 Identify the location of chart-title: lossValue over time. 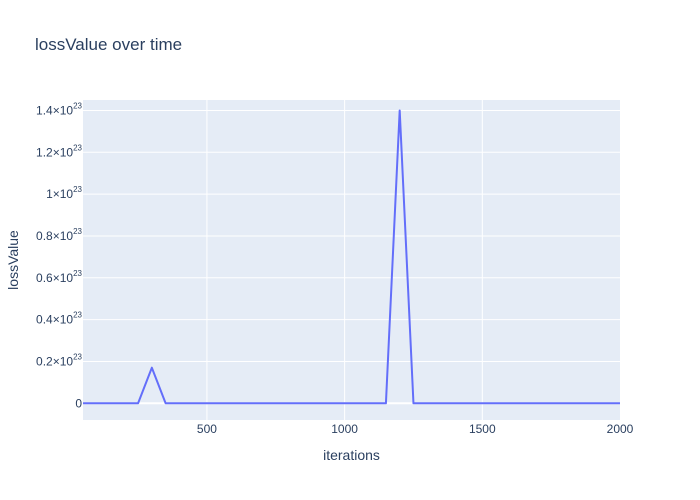
(108, 44).